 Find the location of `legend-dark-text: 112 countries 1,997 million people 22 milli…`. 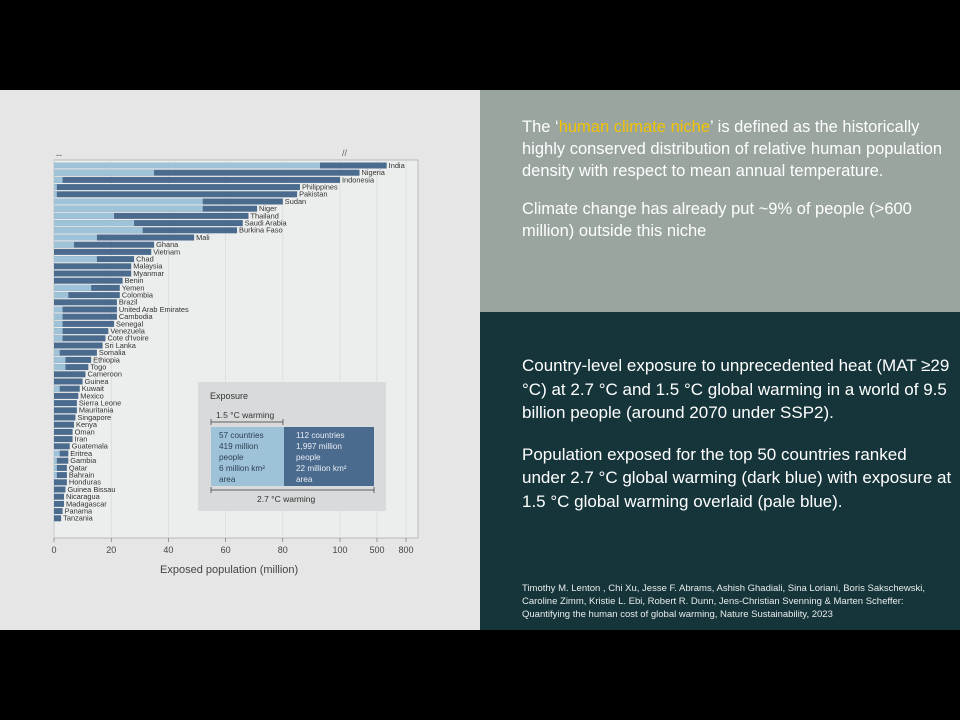

legend-dark-text: 112 countries 1,997 million people 22 milli… is located at coordinates (321, 457).